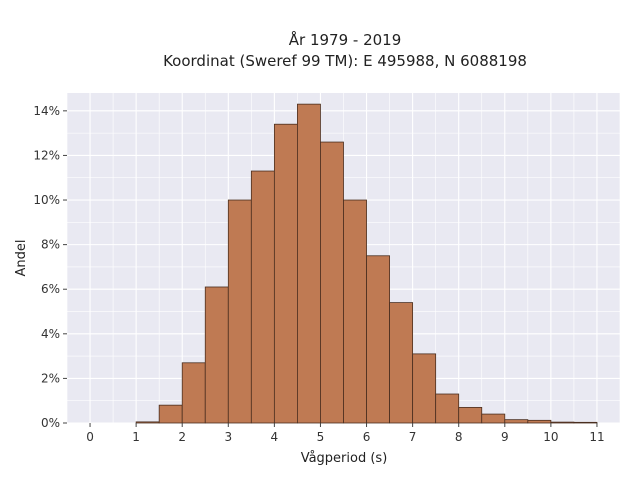 This screenshot has height=480, width=640. Describe the element at coordinates (596, 437) in the screenshot. I see `x-tick-label: 11` at that location.